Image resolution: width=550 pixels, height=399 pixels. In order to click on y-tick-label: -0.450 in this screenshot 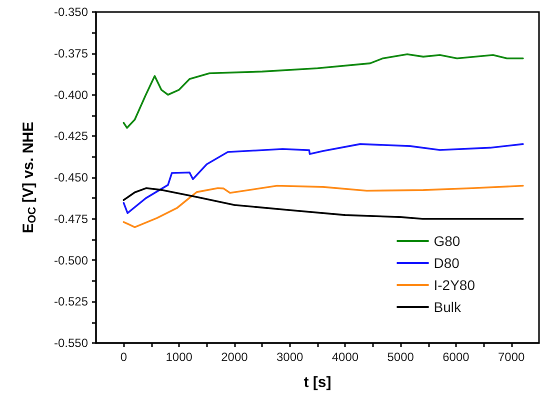, I will do `click(71, 177)`.